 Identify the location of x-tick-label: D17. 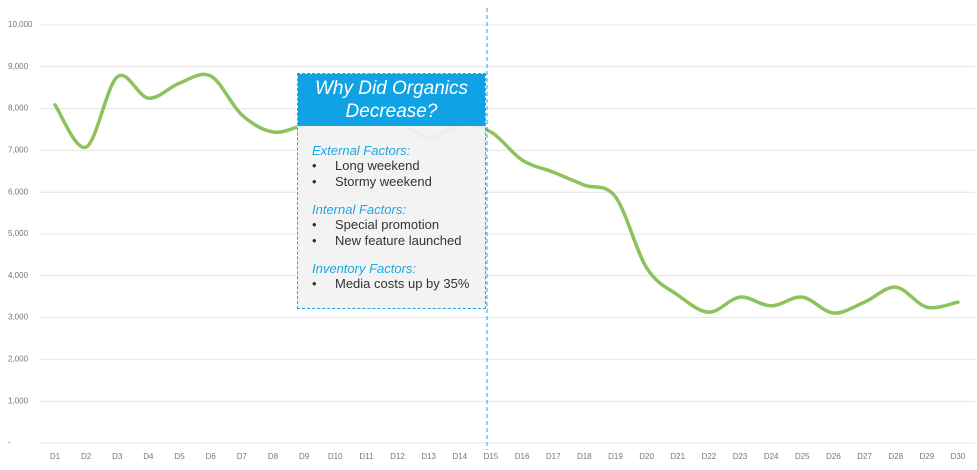
(553, 456).